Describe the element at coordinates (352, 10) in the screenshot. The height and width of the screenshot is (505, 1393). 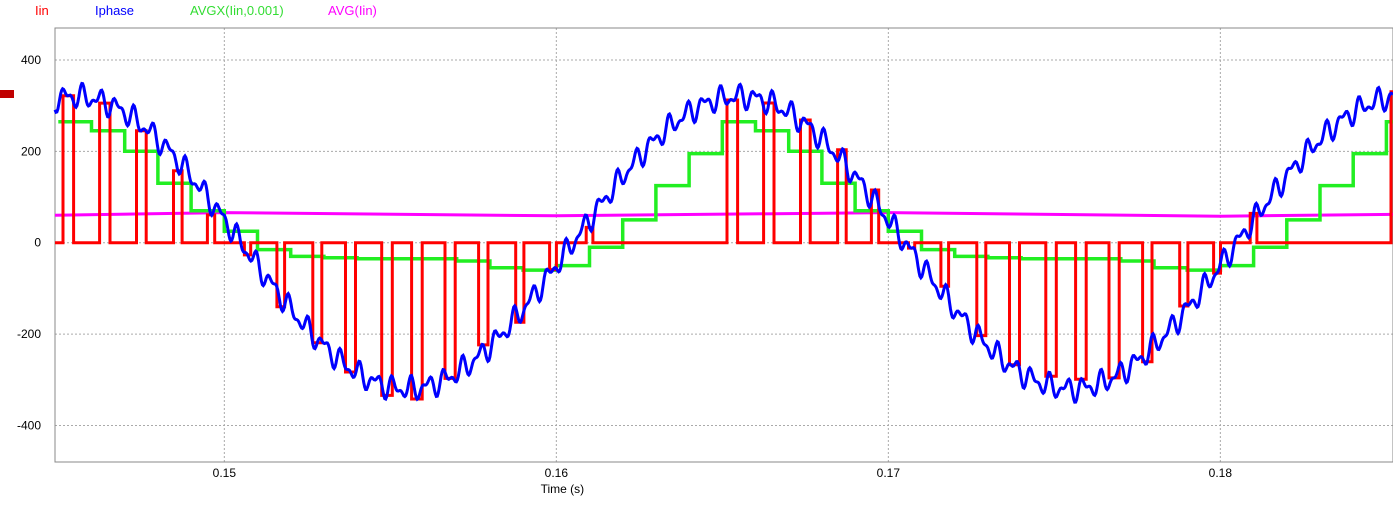
I see `legend-entry-avg: AVG(Iin)` at that location.